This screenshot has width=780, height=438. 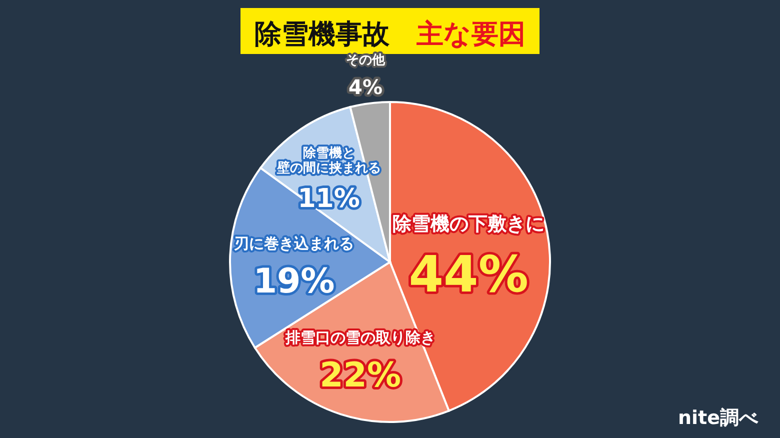 What do you see at coordinates (390, 34) in the screenshot?
I see `chart-title: 除雪機事故 主な要因` at bounding box center [390, 34].